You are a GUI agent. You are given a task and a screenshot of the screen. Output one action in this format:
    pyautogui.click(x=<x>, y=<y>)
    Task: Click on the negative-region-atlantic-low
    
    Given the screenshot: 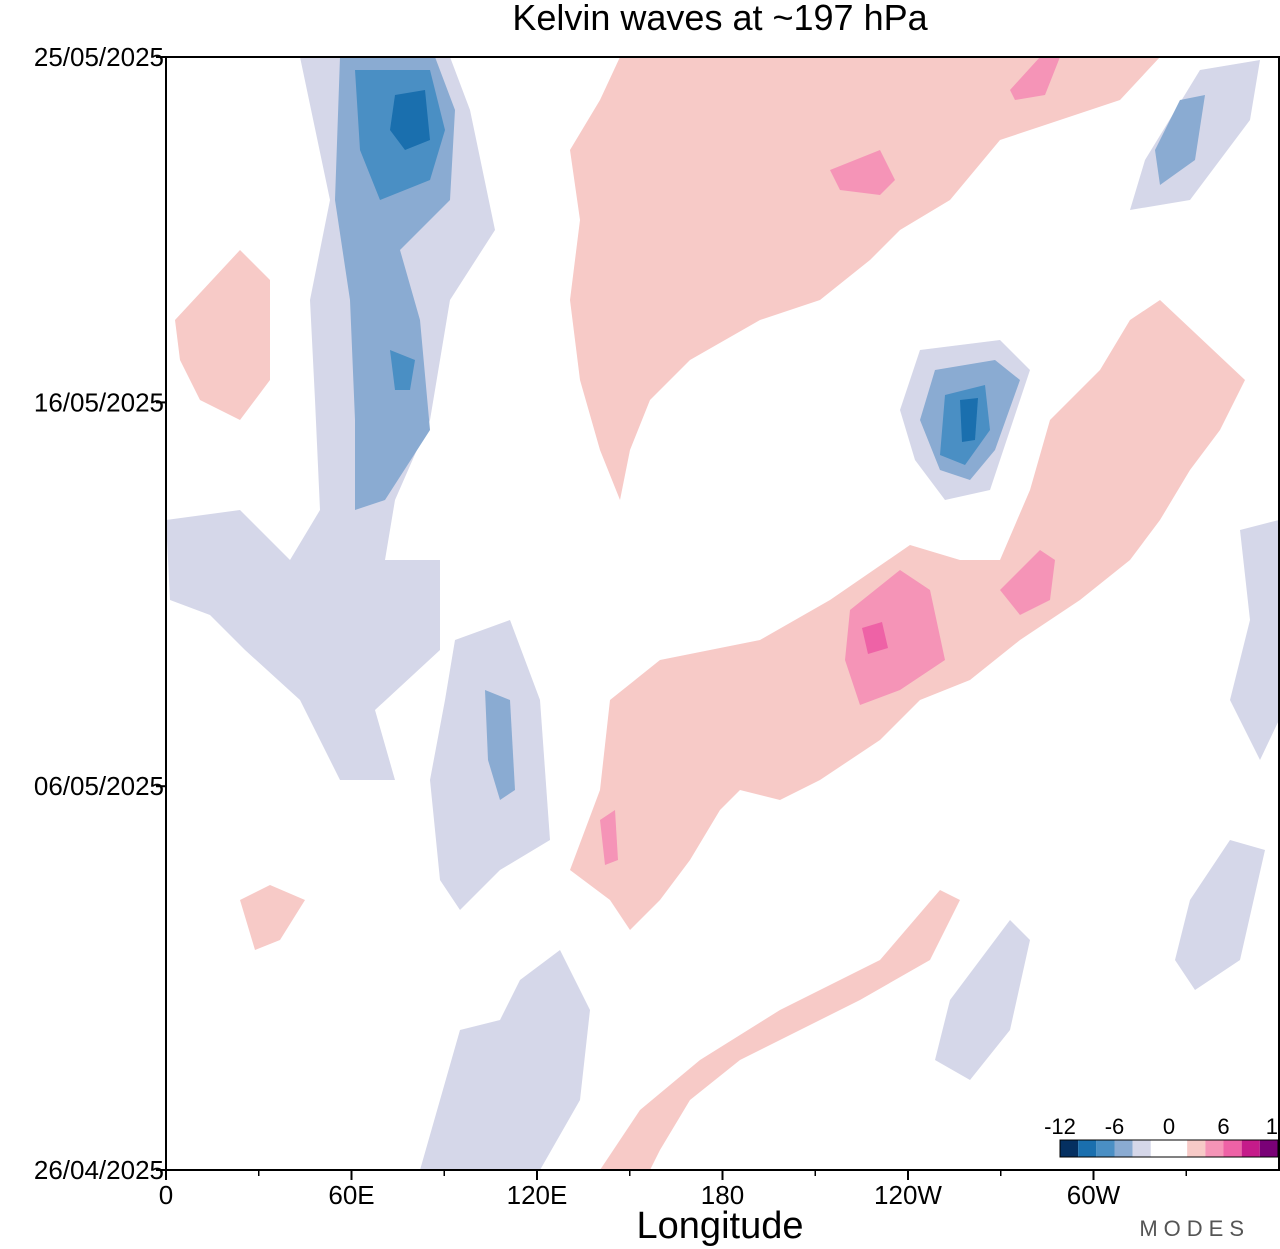 What is the action you would take?
    pyautogui.click(x=1220, y=915)
    